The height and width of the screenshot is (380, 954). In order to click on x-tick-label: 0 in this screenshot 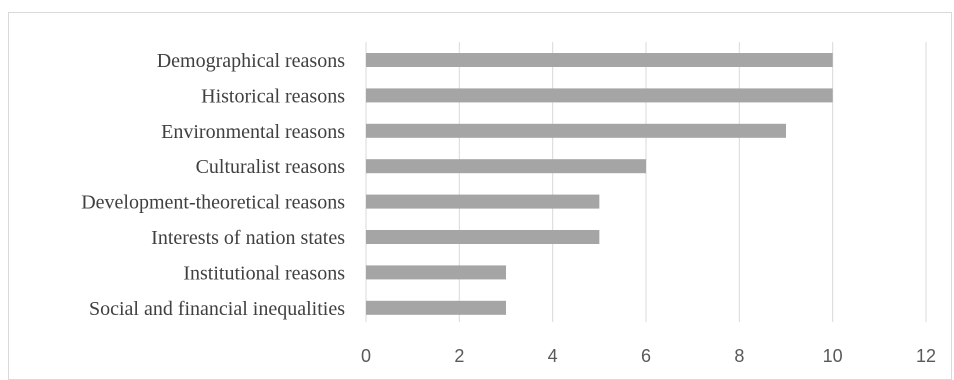, I will do `click(366, 356)`.